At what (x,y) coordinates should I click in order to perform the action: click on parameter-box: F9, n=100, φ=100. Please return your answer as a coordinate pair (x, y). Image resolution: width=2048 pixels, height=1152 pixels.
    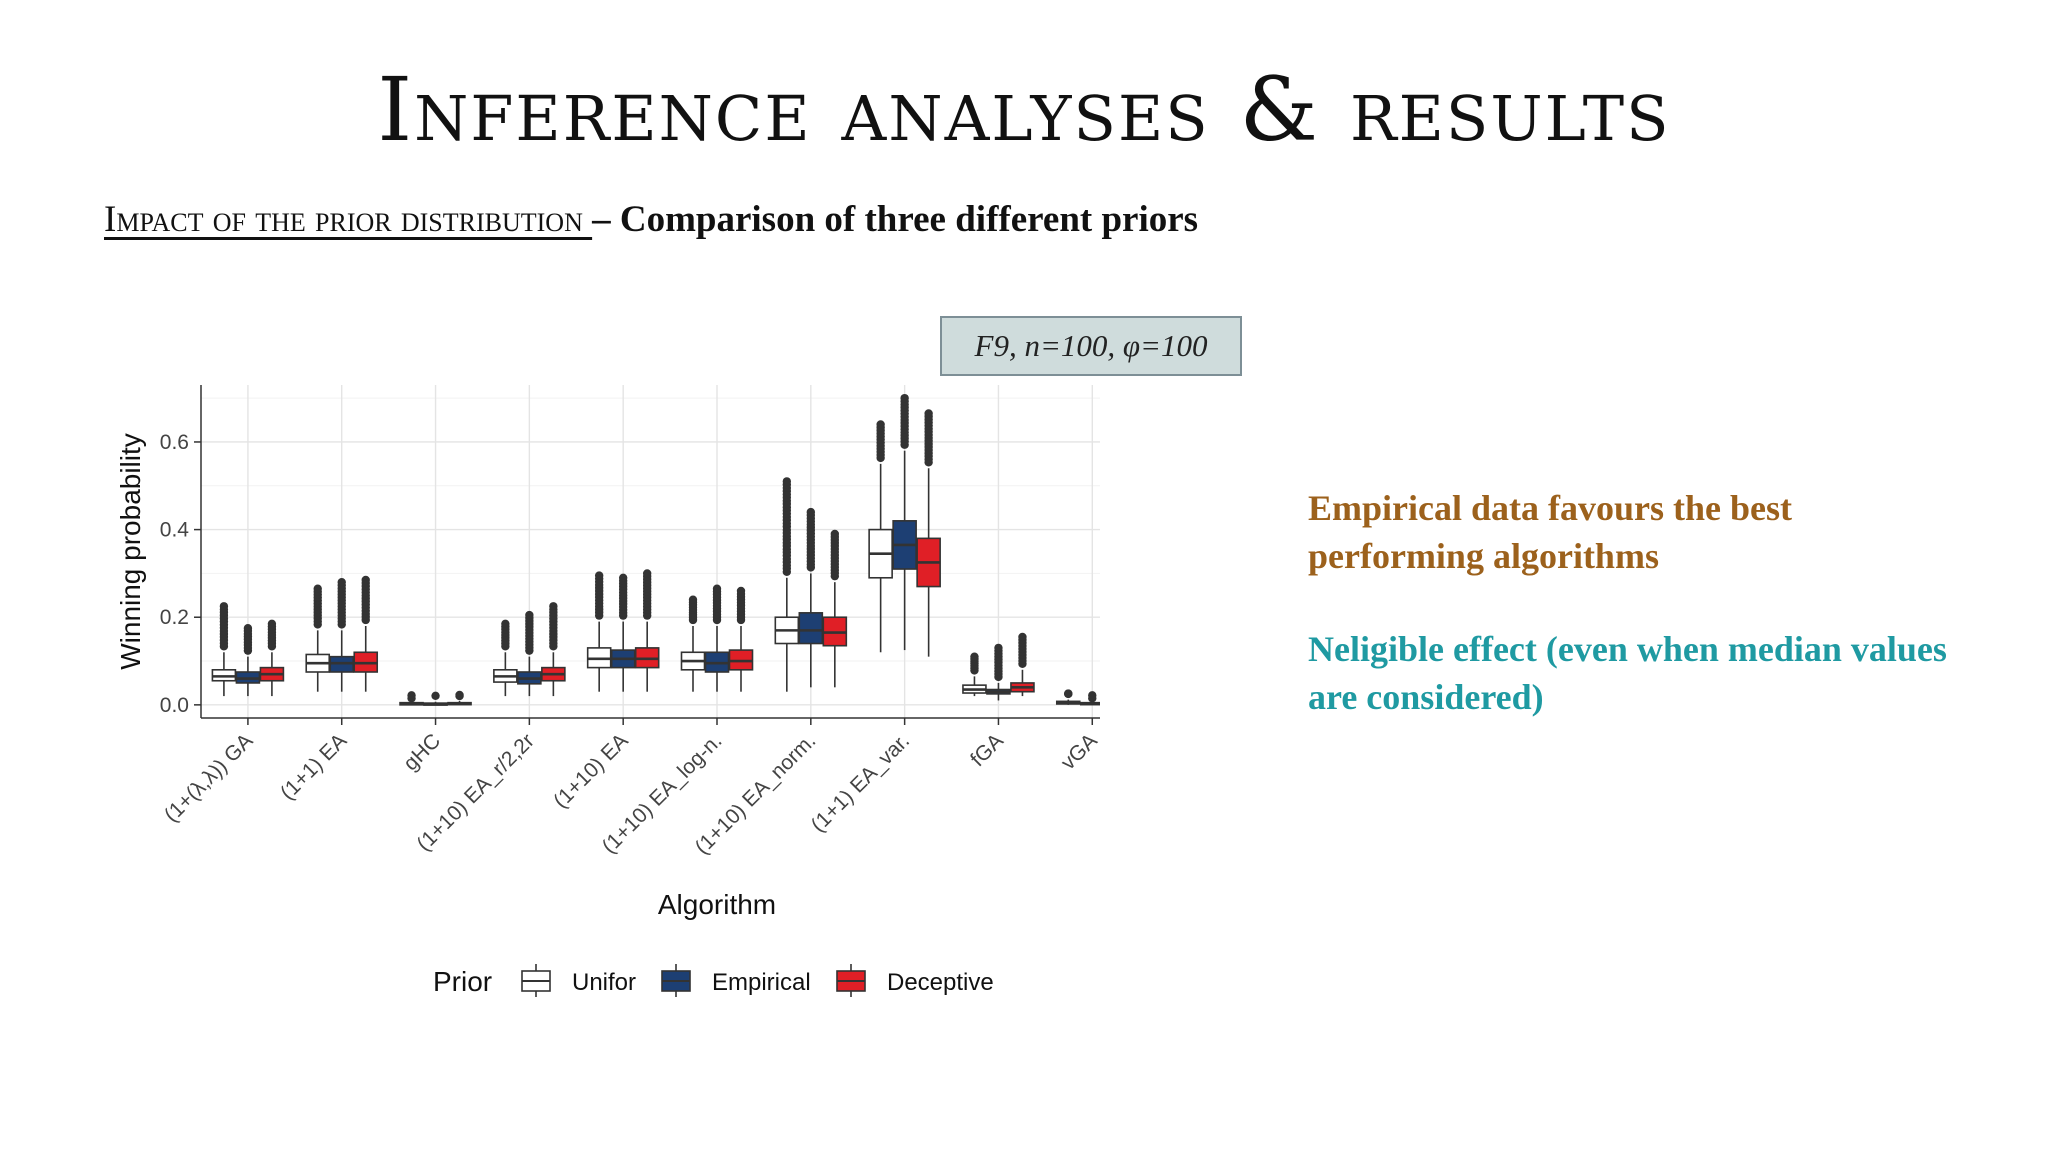
    Looking at the image, I should click on (1091, 346).